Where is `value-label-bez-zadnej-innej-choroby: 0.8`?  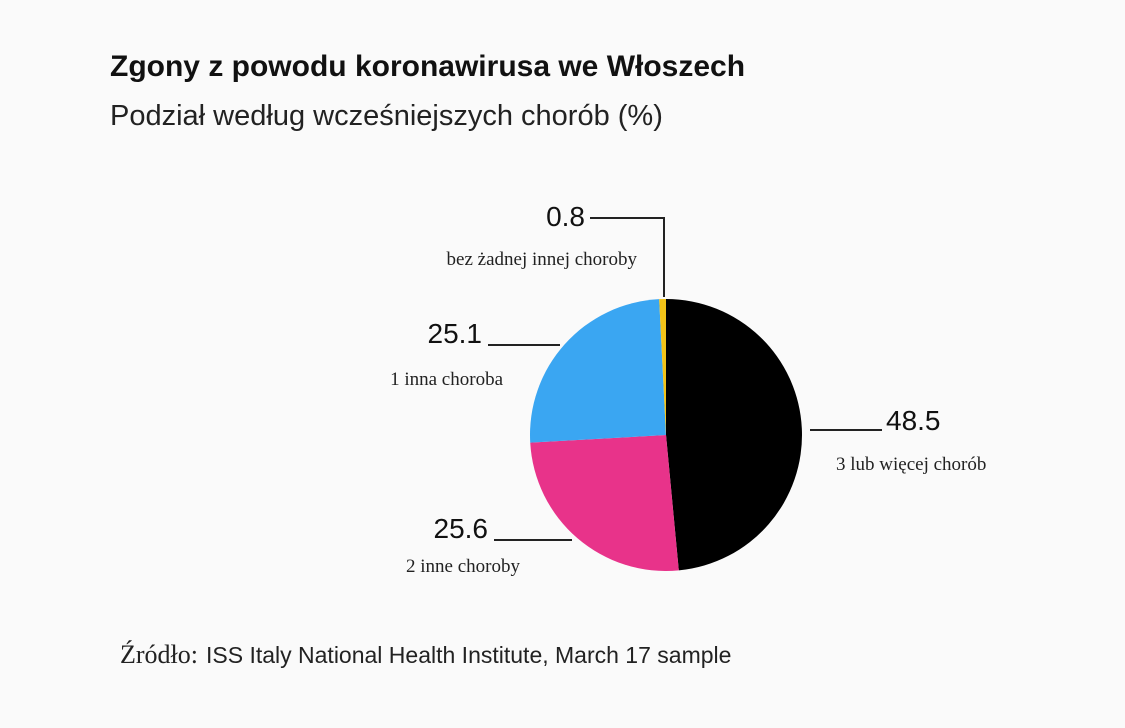 value-label-bez-zadnej-innej-choroby: 0.8 is located at coordinates (565, 216).